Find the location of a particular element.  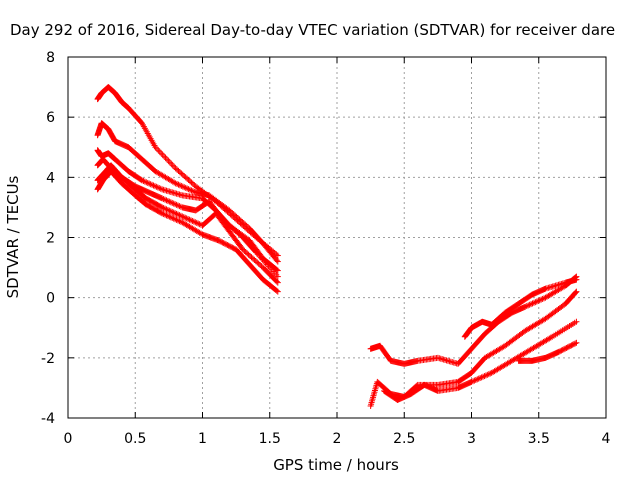

x-axis-label: GPS time / hours is located at coordinates (336, 465).